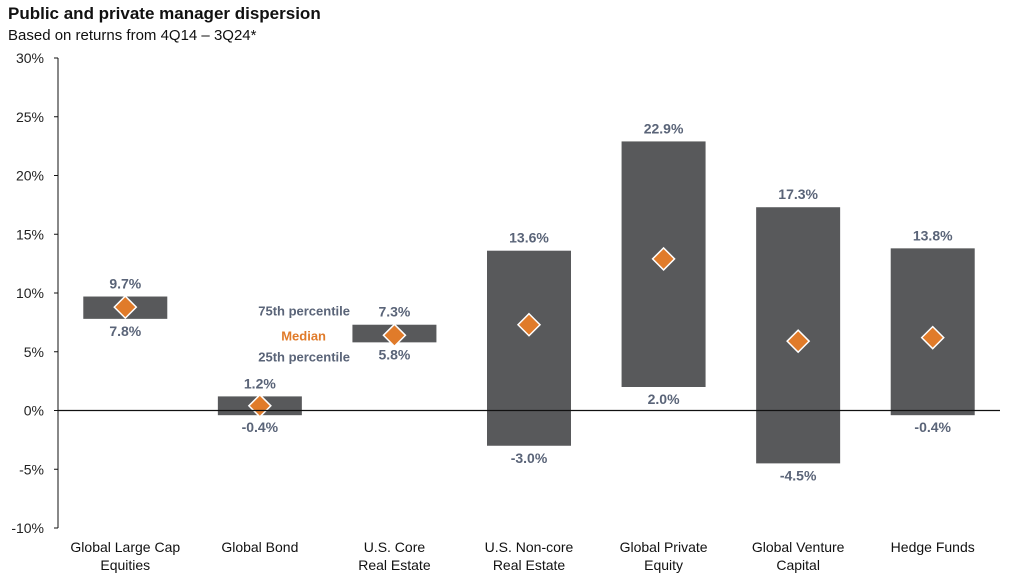  I want to click on y-tick-label: 30%, so click(30, 58).